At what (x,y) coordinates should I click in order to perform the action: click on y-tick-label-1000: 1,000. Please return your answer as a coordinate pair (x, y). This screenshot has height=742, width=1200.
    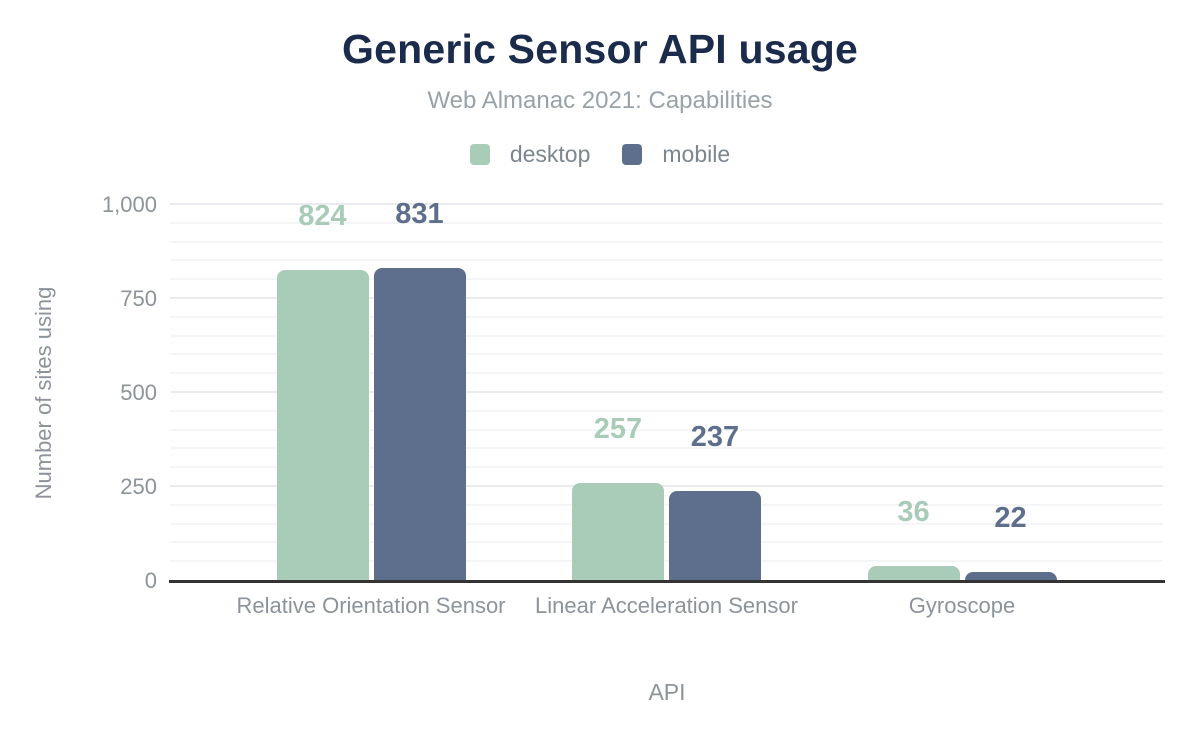
    Looking at the image, I should click on (129, 204).